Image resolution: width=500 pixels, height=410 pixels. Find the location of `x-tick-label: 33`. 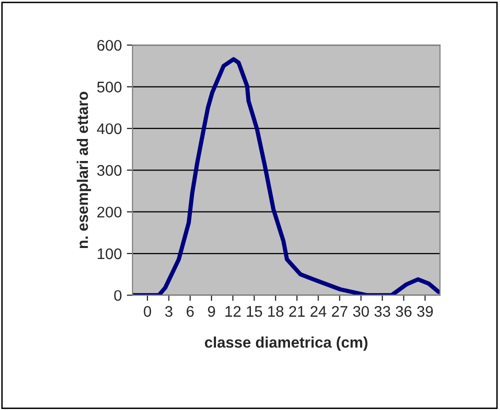

x-tick-label: 33 is located at coordinates (382, 311).